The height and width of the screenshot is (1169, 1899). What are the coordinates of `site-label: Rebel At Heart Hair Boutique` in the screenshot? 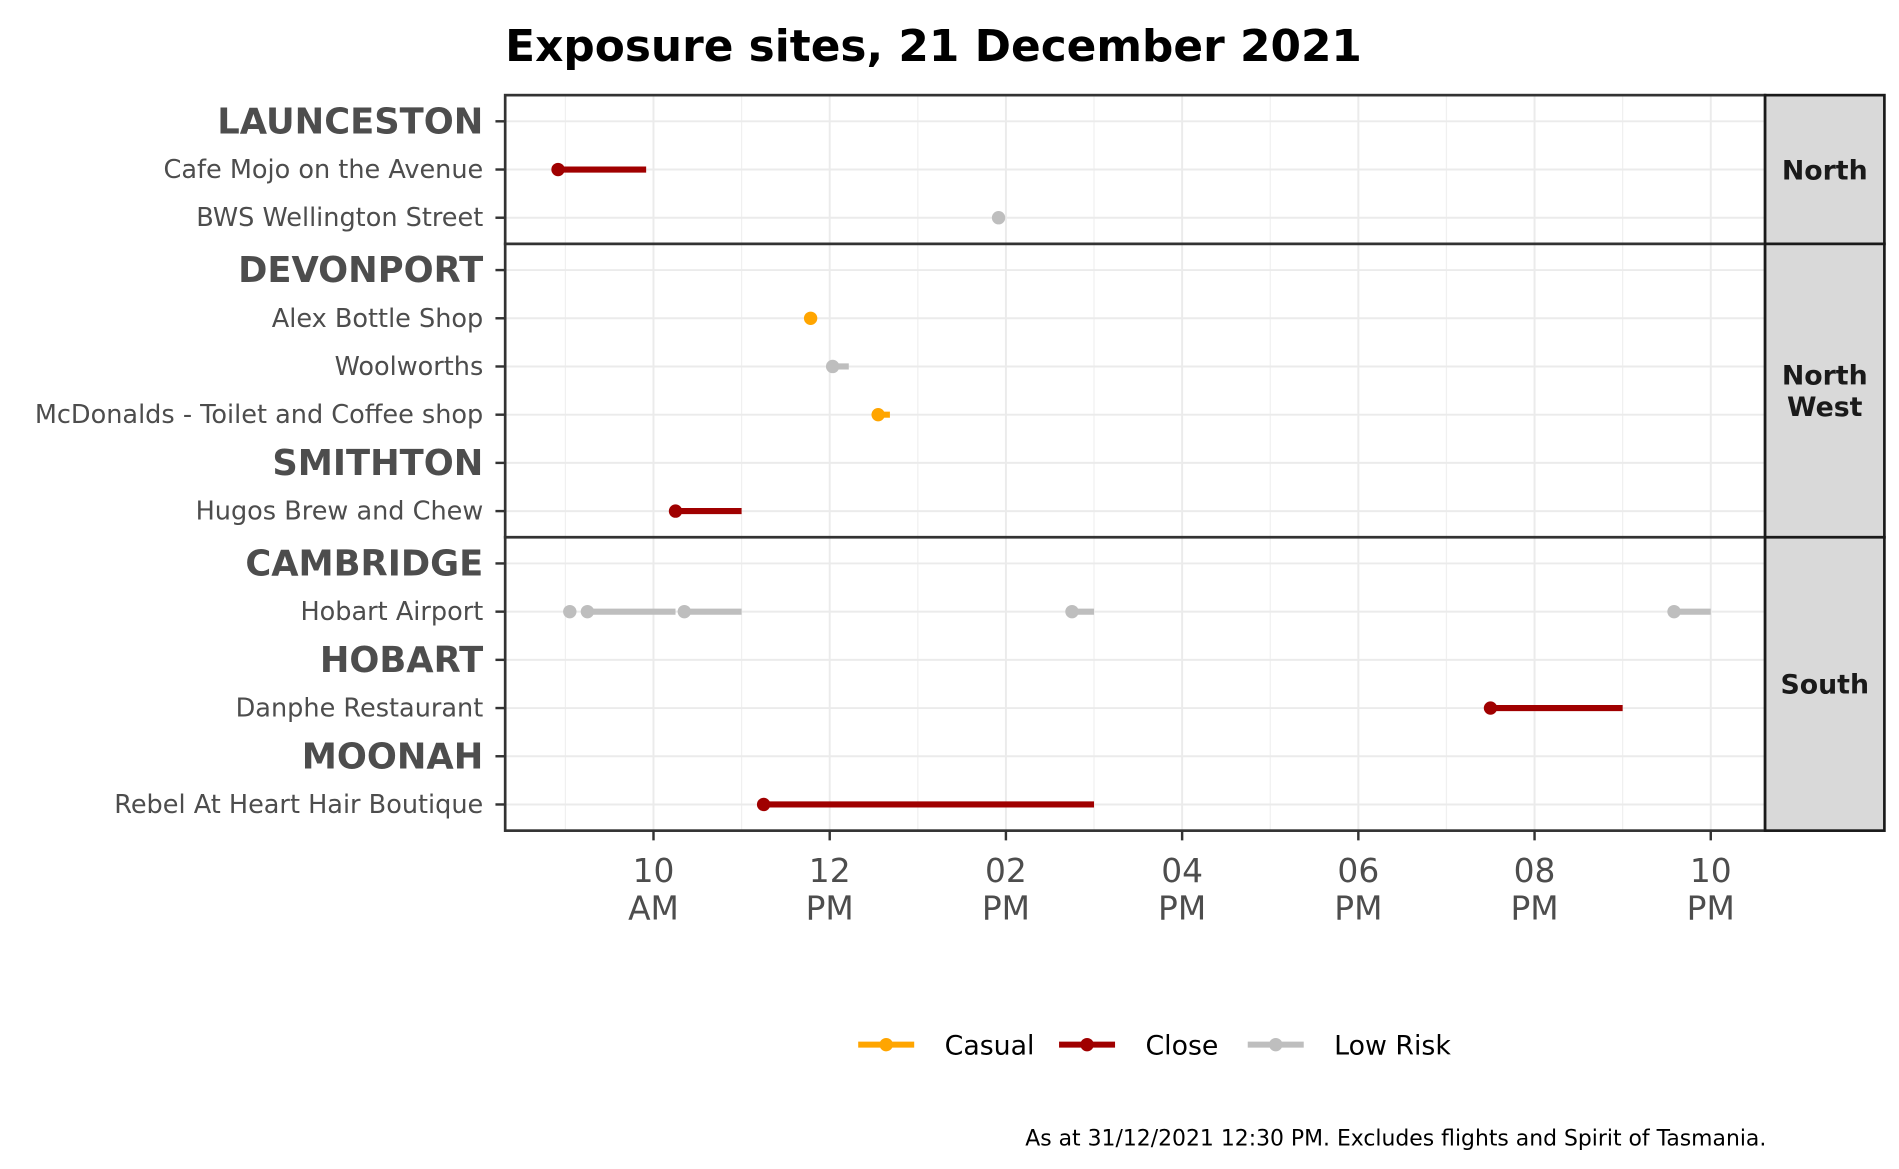 It's located at (298, 805).